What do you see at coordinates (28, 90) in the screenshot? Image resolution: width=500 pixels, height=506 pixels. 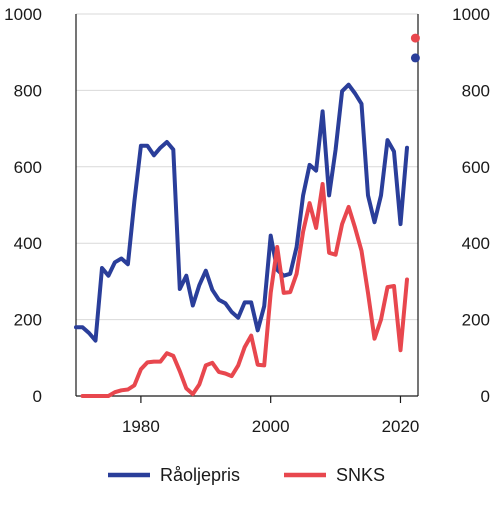 I see `y-tick-label-left: 800` at bounding box center [28, 90].